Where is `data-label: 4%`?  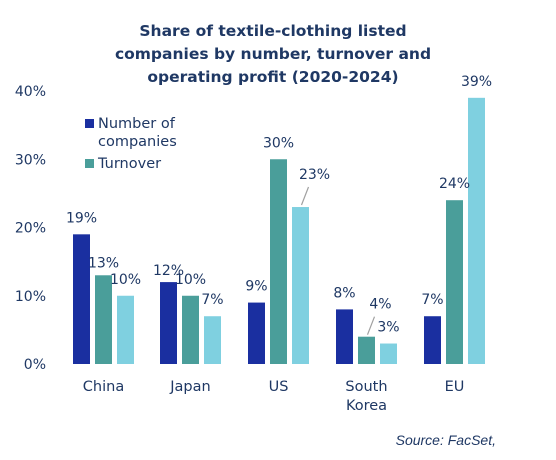
data-label: 4% is located at coordinates (380, 305).